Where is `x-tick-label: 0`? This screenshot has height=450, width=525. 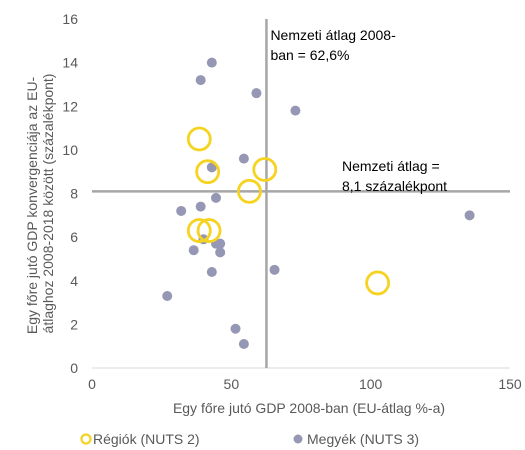 x-tick-label: 0 is located at coordinates (92, 384).